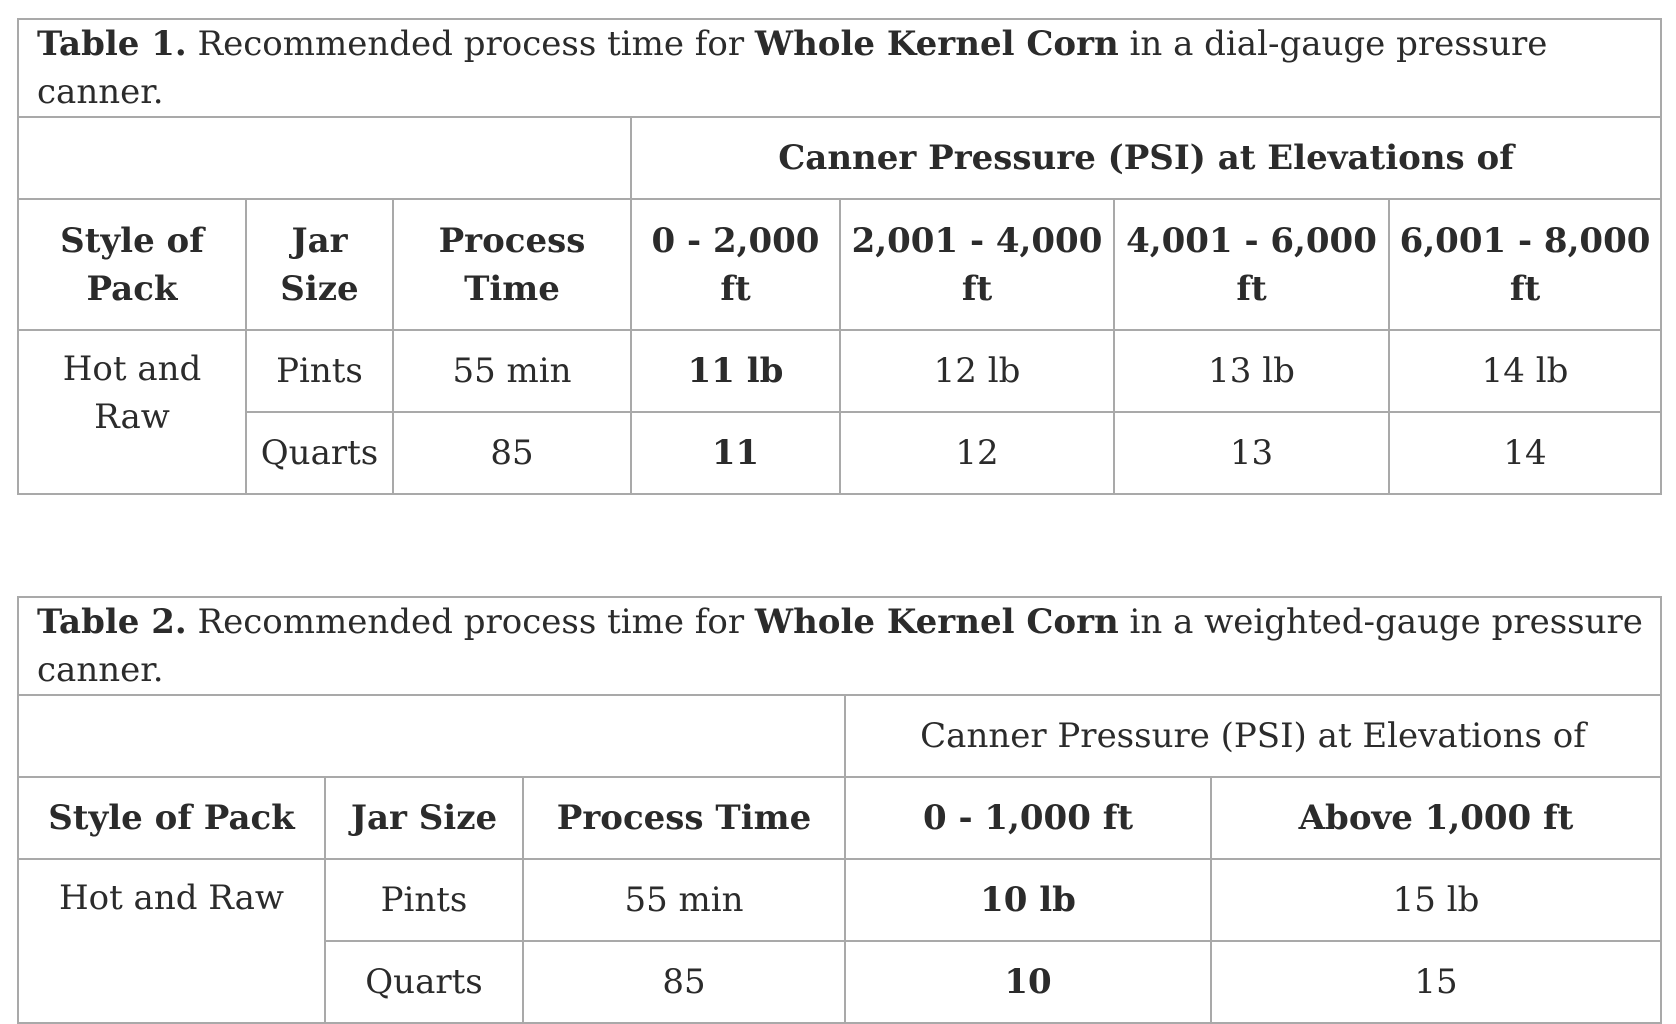 The image size is (1676, 1024). I want to click on pressure-cell: 15 lb, so click(1436, 900).